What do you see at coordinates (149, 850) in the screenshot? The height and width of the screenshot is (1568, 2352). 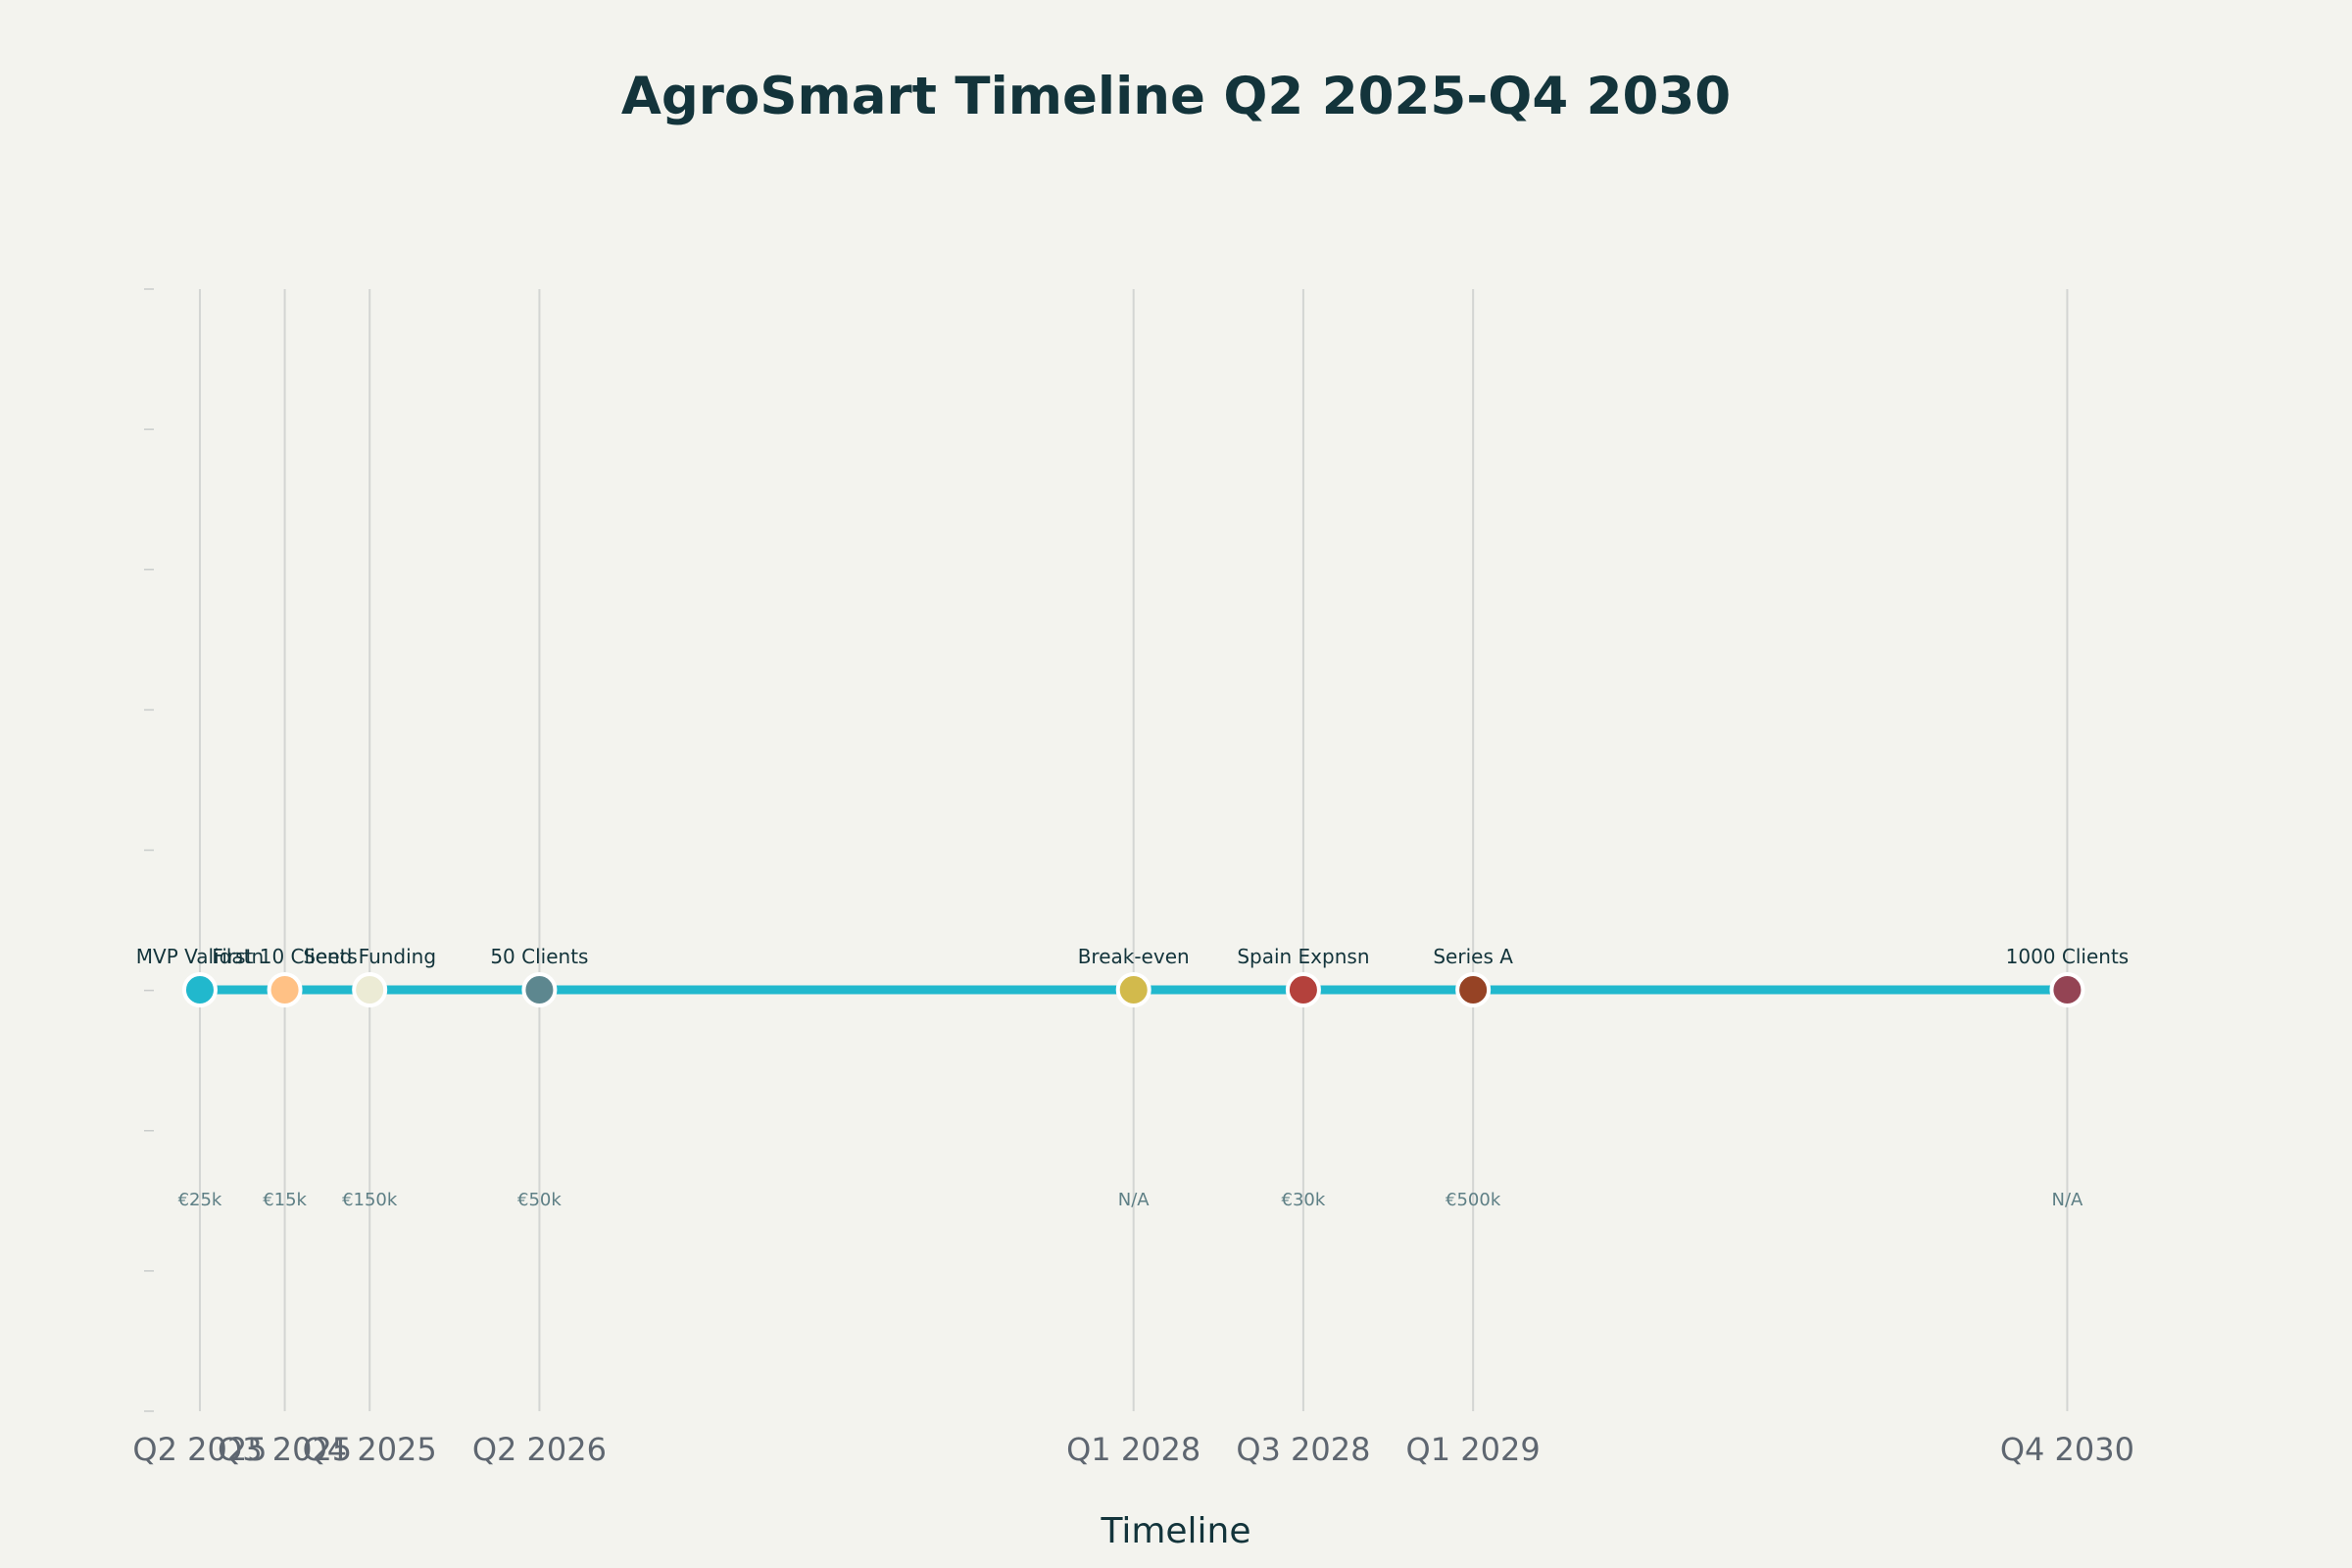 I see `y-axis-ticks` at bounding box center [149, 850].